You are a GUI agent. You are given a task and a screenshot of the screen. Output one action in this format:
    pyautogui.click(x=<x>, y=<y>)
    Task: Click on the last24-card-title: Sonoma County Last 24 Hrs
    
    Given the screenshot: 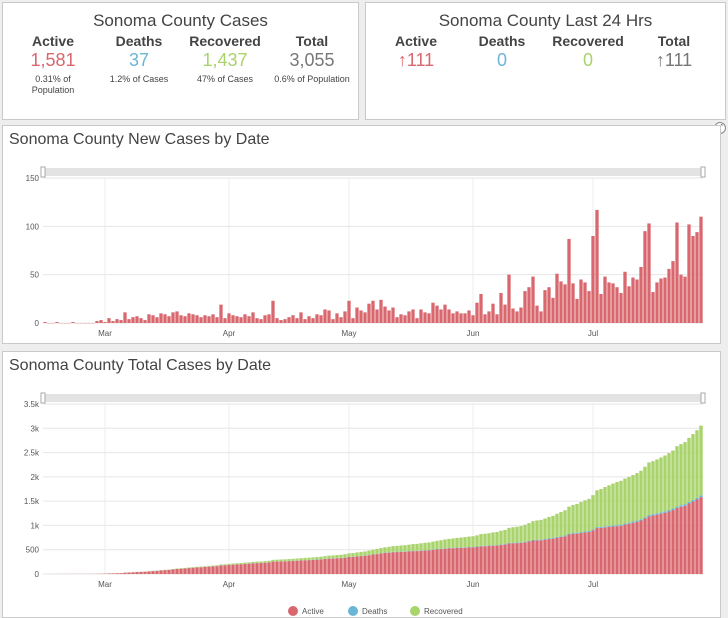 What is the action you would take?
    pyautogui.click(x=545, y=20)
    